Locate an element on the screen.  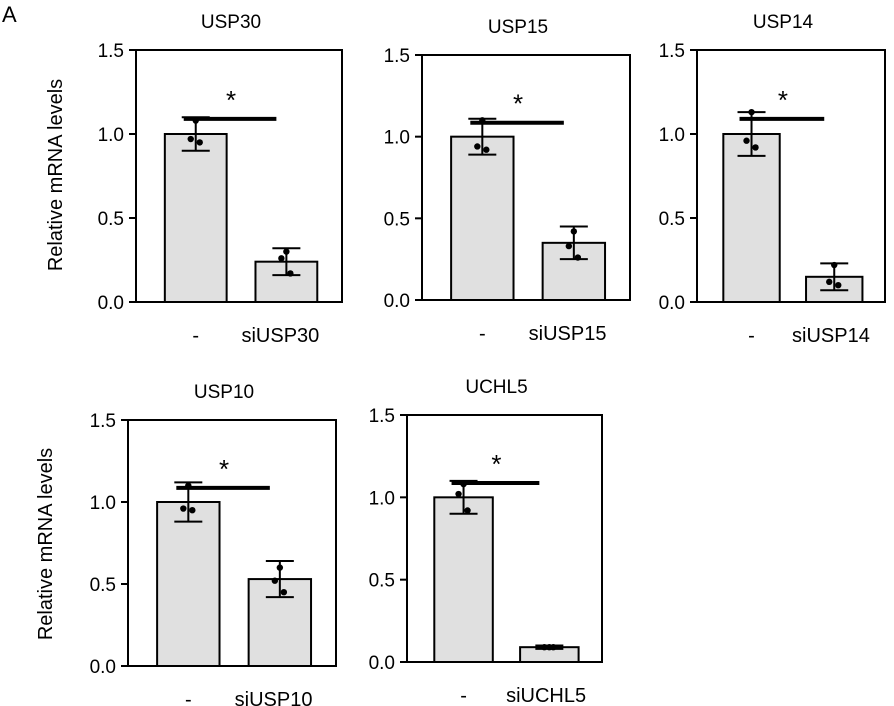
x-category-label: siUSP15 is located at coordinates (568, 334).